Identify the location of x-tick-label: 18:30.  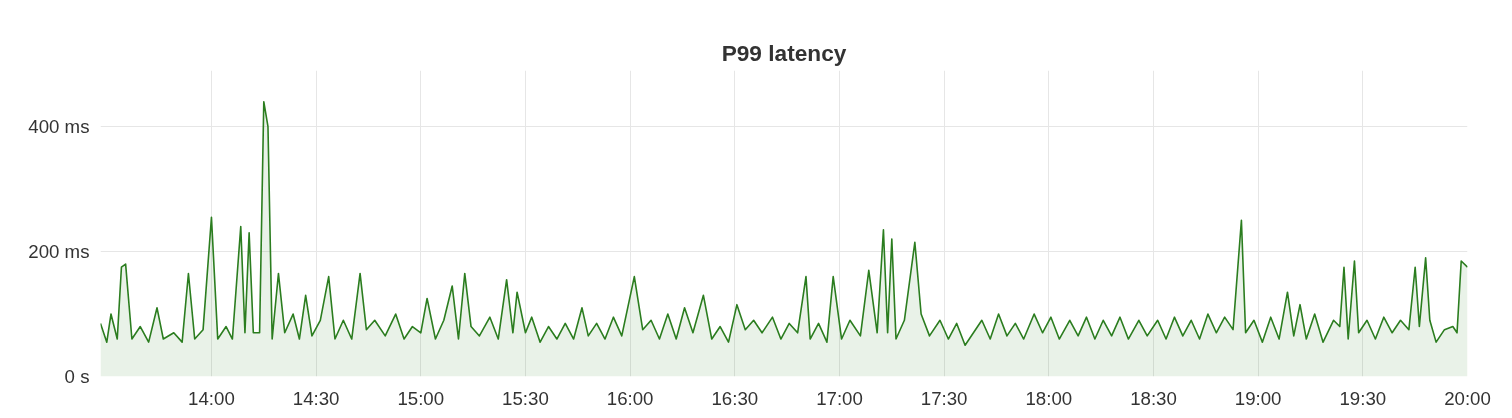
(1153, 398).